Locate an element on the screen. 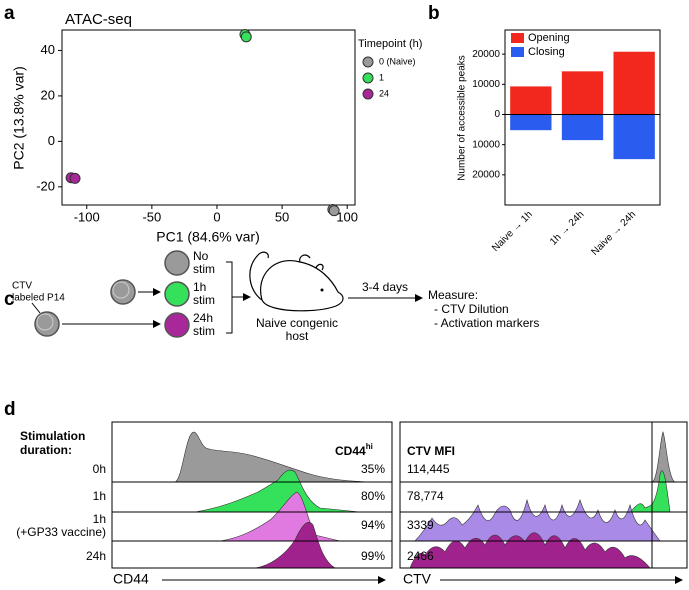 Image resolution: width=689 pixels, height=590 pixels. ctv-mfi: 78,774 is located at coordinates (425, 496).